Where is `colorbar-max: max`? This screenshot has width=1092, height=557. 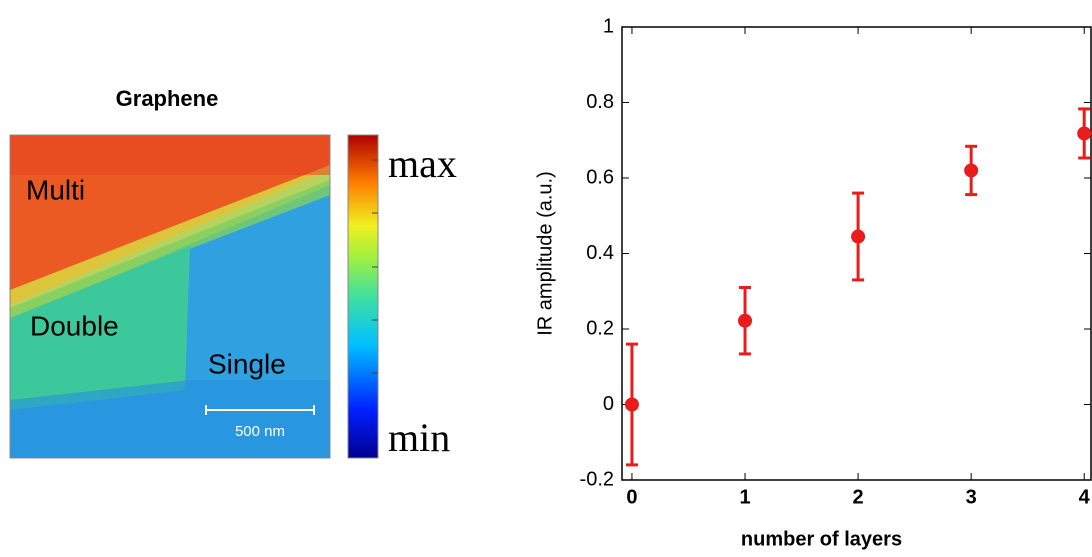
colorbar-max: max is located at coordinates (422, 163).